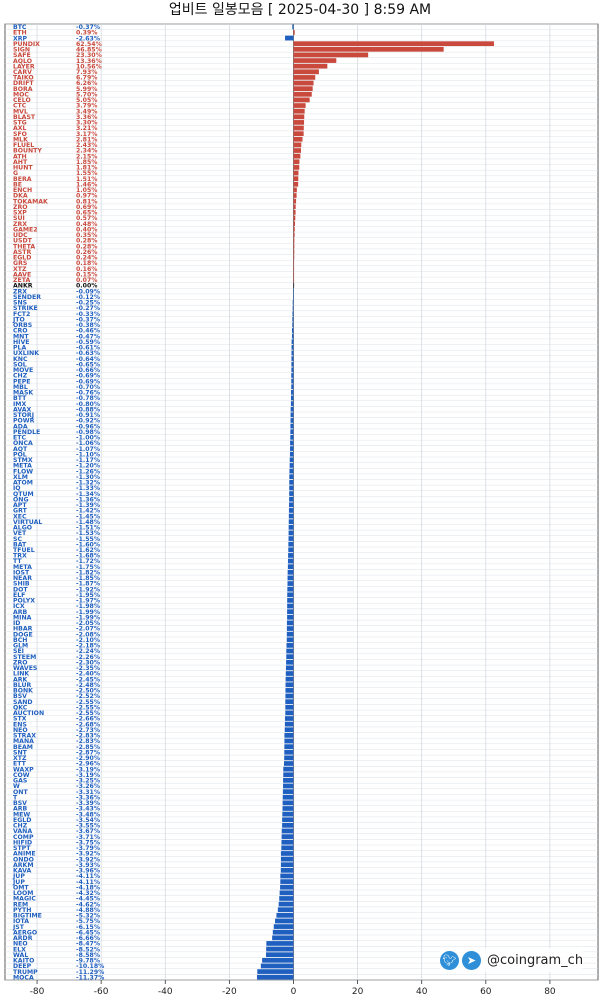 The height and width of the screenshot is (1000, 600). Describe the element at coordinates (86, 117) in the screenshot. I see `change-label: 3.36%` at that location.